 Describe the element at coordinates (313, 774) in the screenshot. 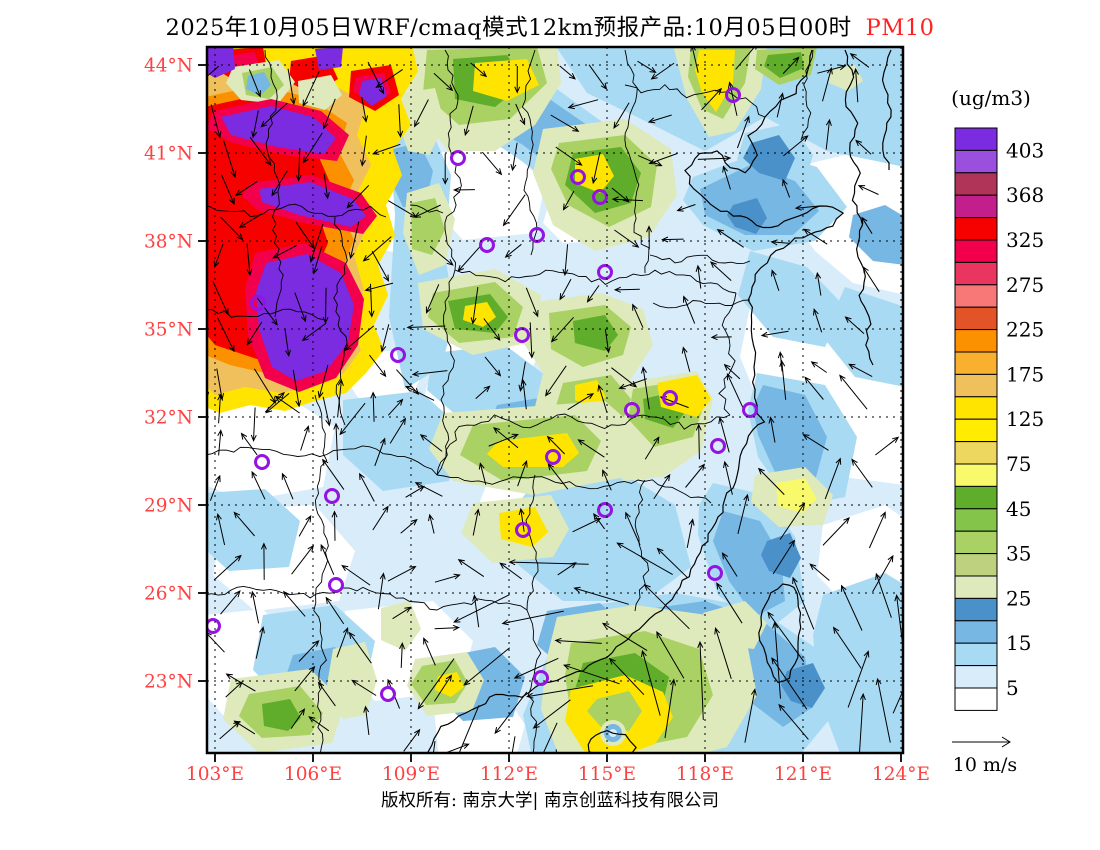

I see `lon-tick-label: 106°E` at that location.